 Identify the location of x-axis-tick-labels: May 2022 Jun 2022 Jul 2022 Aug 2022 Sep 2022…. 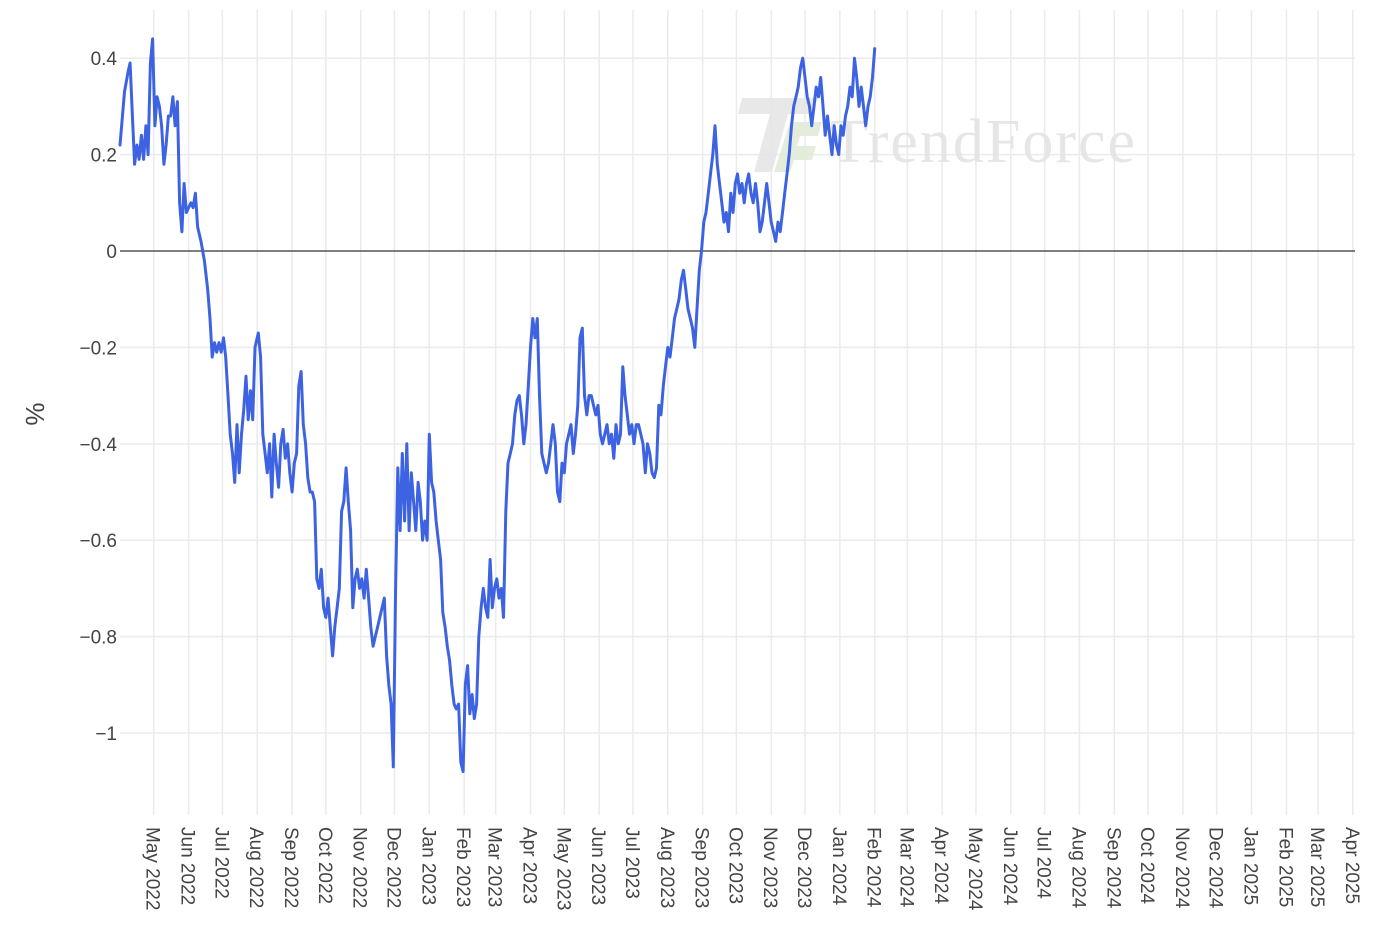
(752, 869).